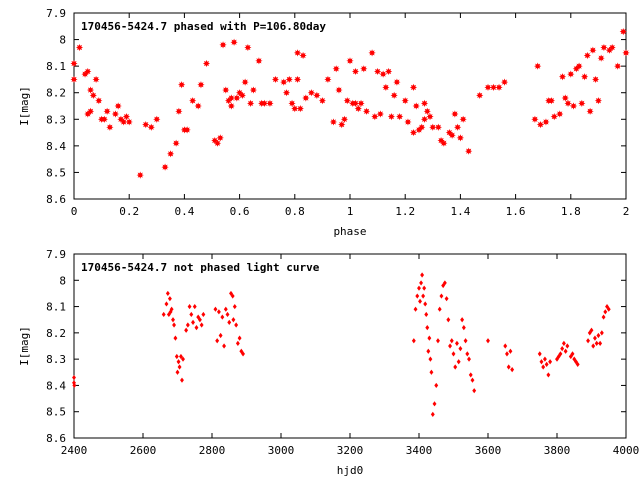  I want to click on y-axis-label: I[mag], so click(24, 106).